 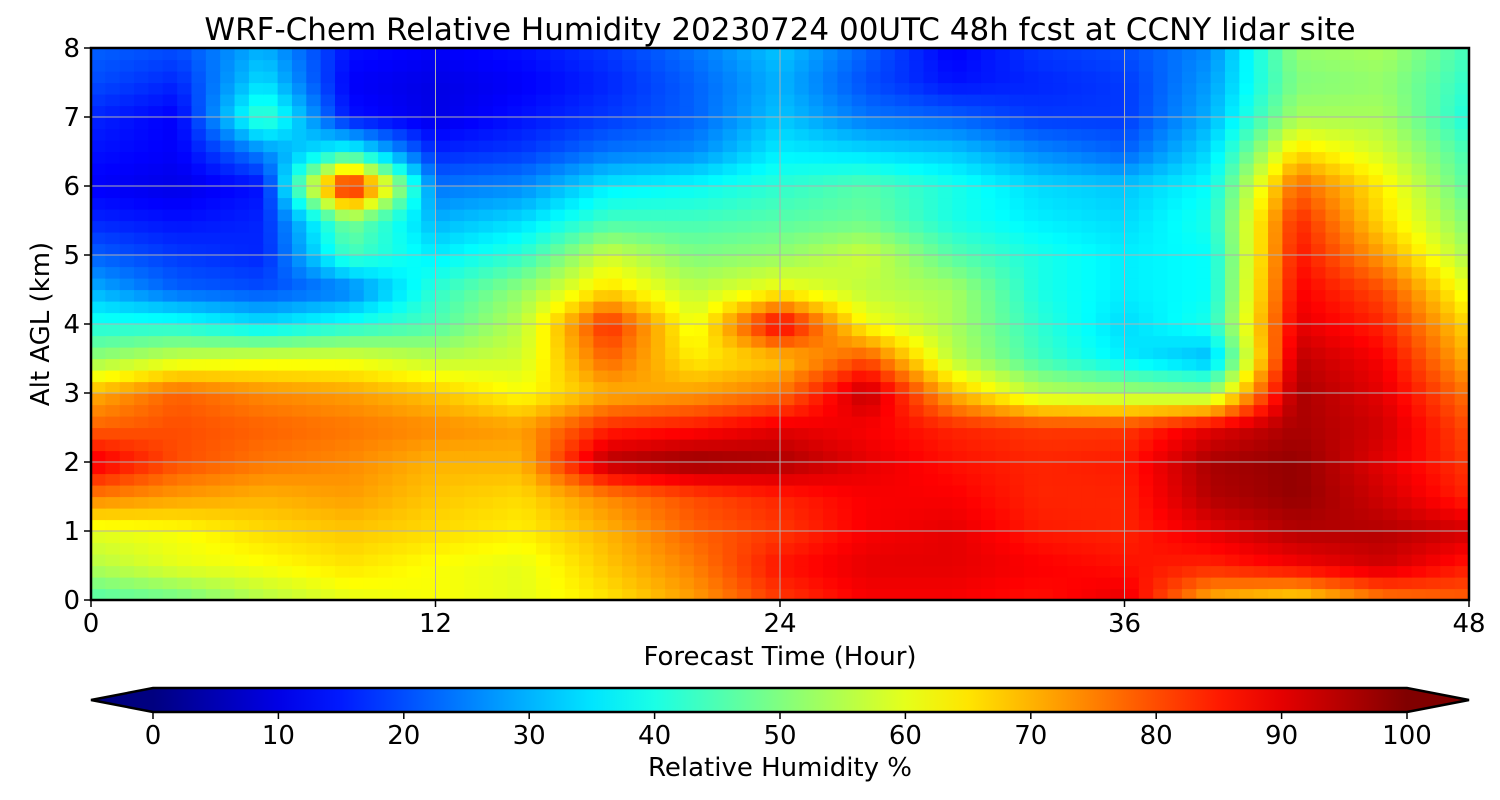 I want to click on x-axis: 0 12 24 36 48, so click(x=784, y=619).